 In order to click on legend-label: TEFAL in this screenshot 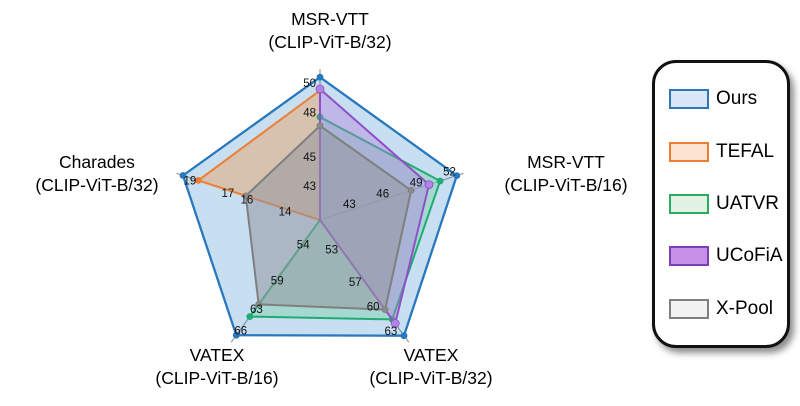, I will do `click(745, 151)`.